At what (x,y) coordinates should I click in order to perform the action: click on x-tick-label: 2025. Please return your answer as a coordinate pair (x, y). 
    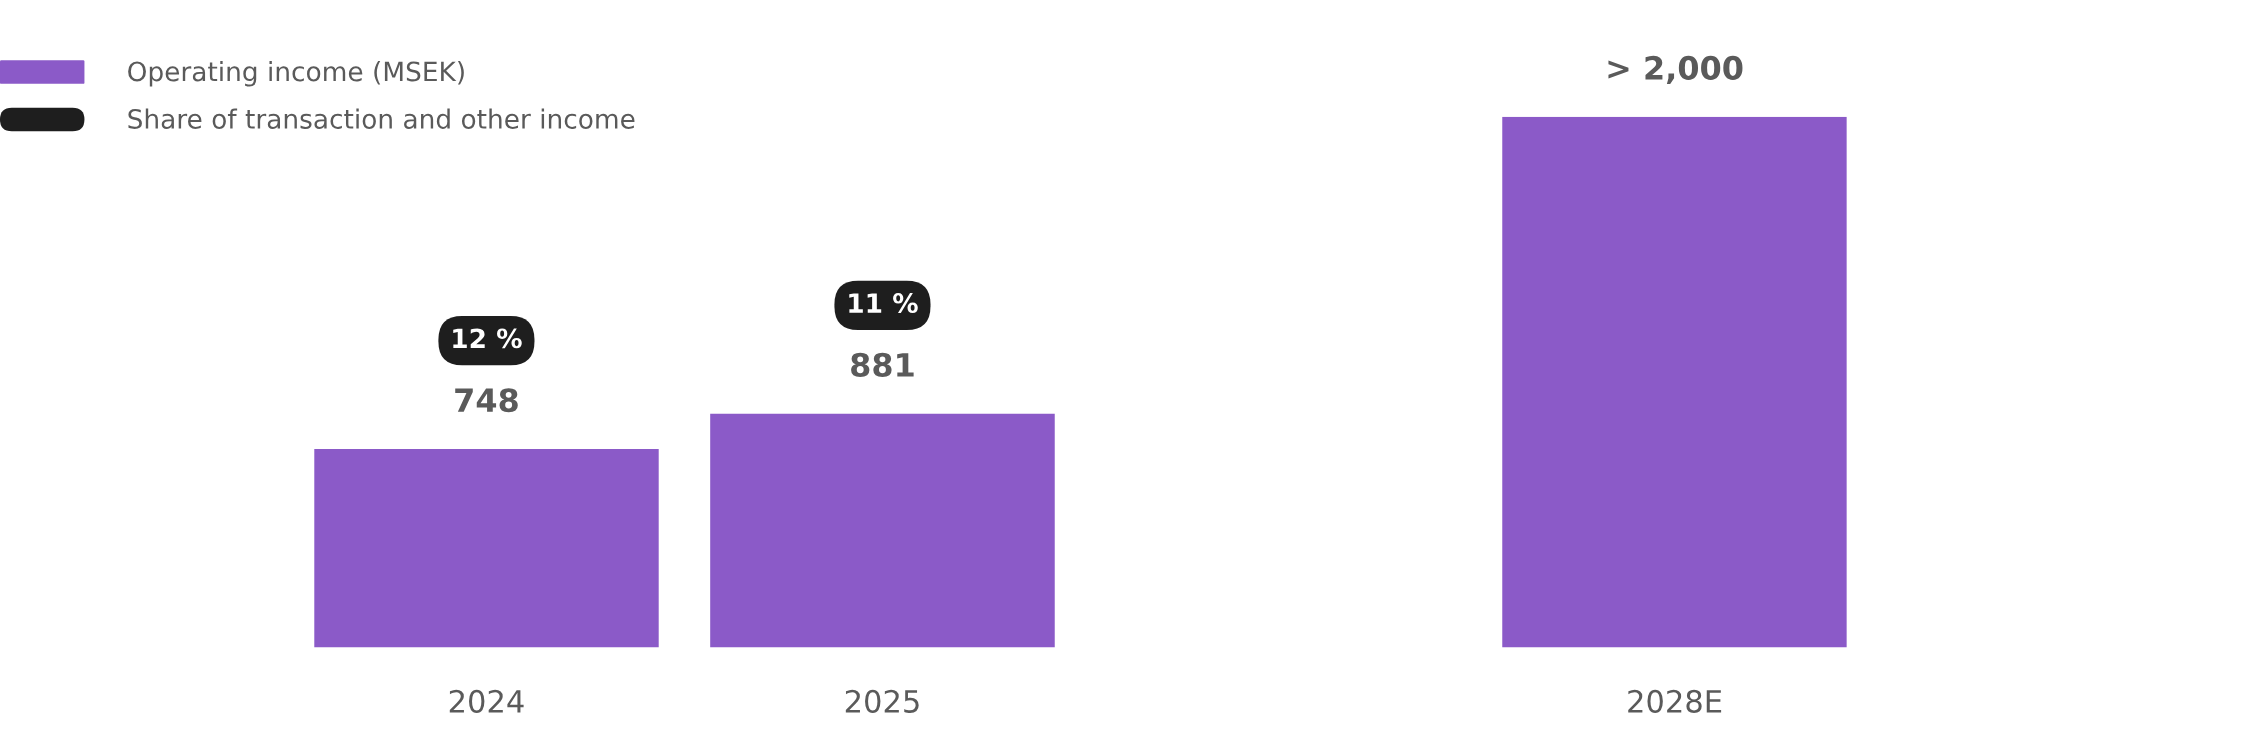
    Looking at the image, I should click on (882, 701).